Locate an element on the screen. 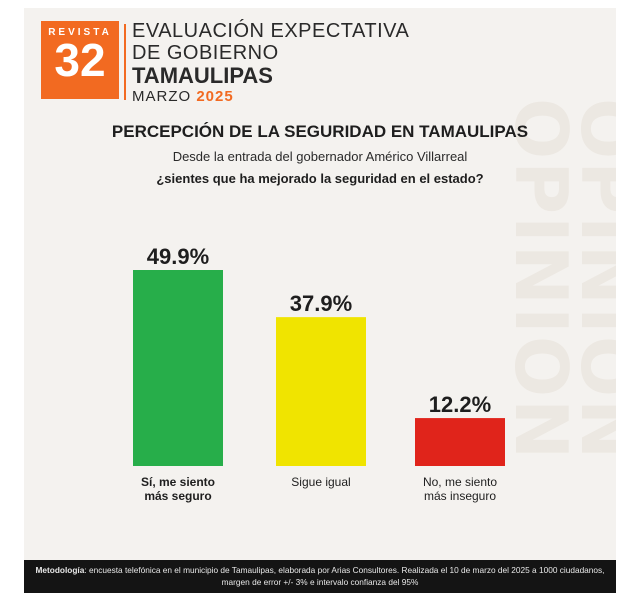 The width and height of the screenshot is (640, 593). header-year: 2025 is located at coordinates (215, 96).